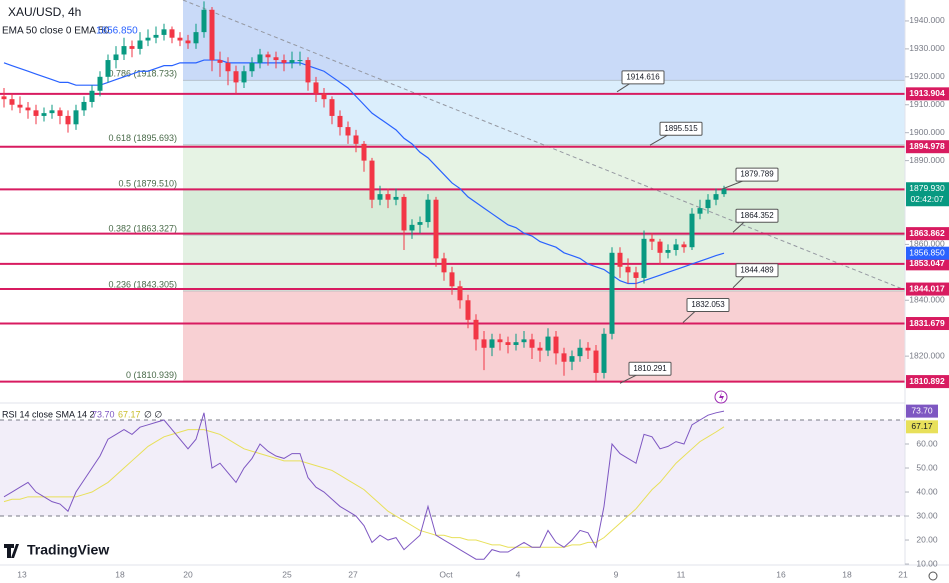  What do you see at coordinates (927, 515) in the screenshot?
I see `rsi-tick-label: 30.00` at bounding box center [927, 515].